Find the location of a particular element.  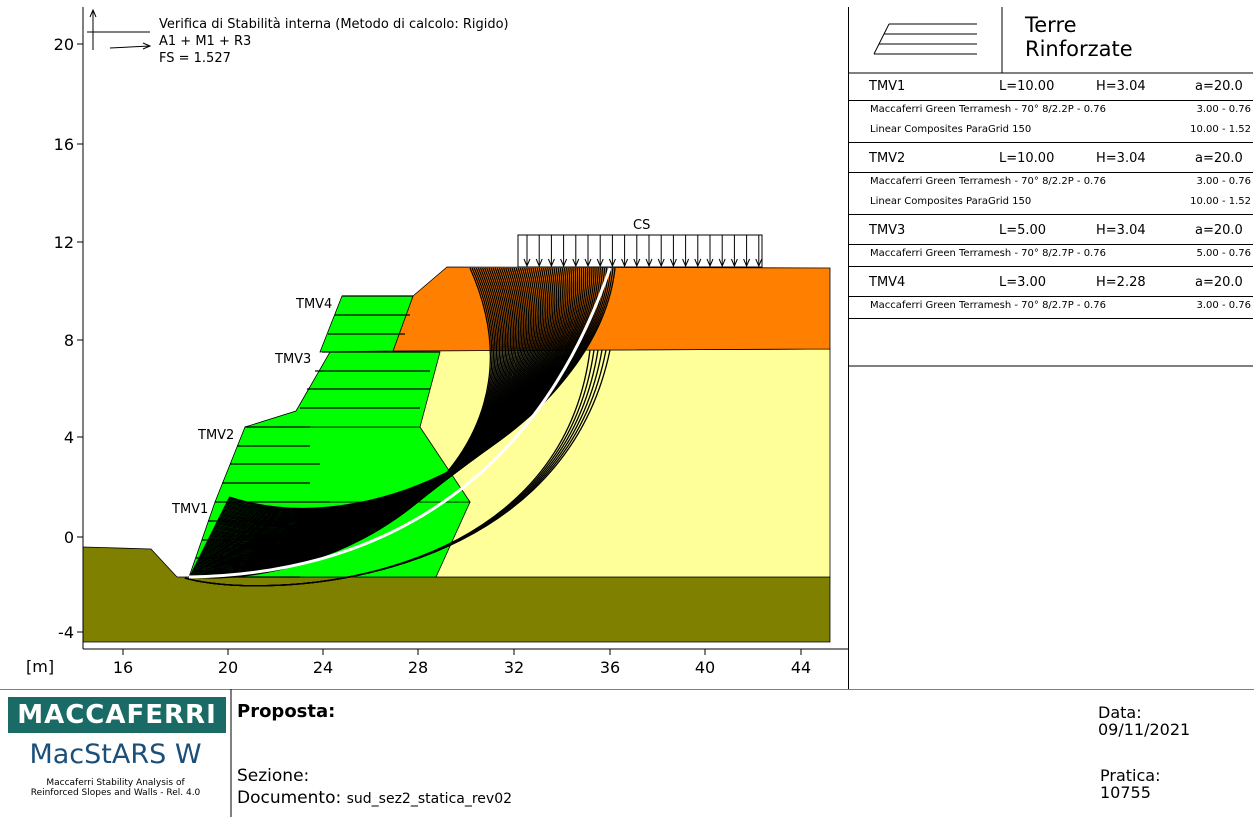

product-subtitle-line1: Maccaferri Stability Analysis of is located at coordinates (115, 783).